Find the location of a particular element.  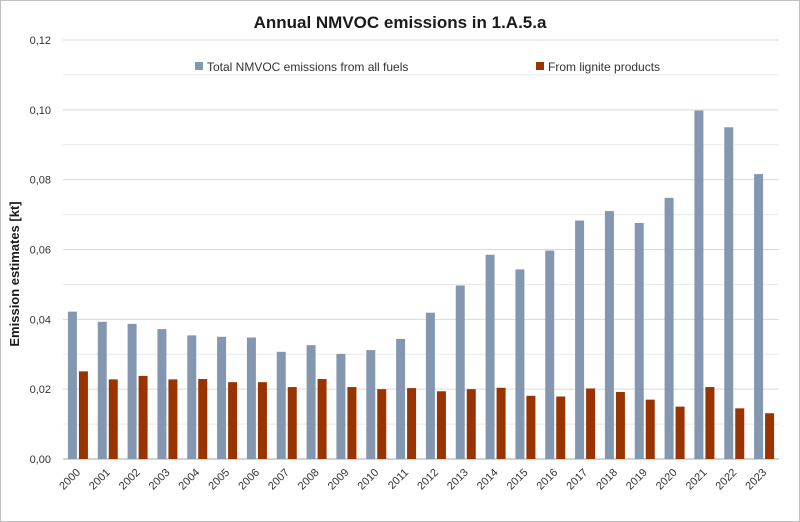

x-tick-label: 2018 is located at coordinates (607, 480).